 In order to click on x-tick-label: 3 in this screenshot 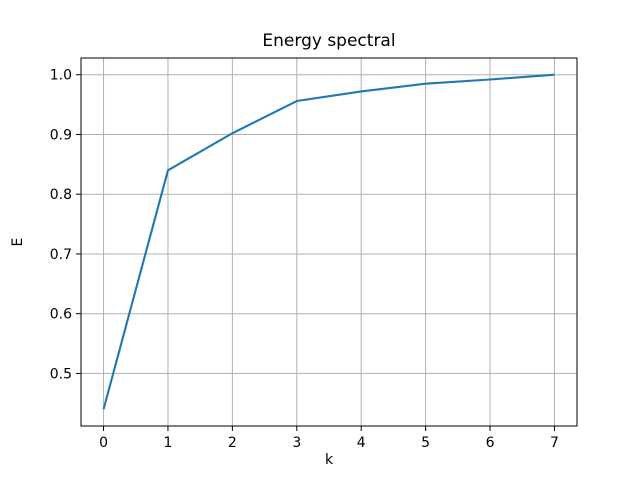, I will do `click(296, 443)`.